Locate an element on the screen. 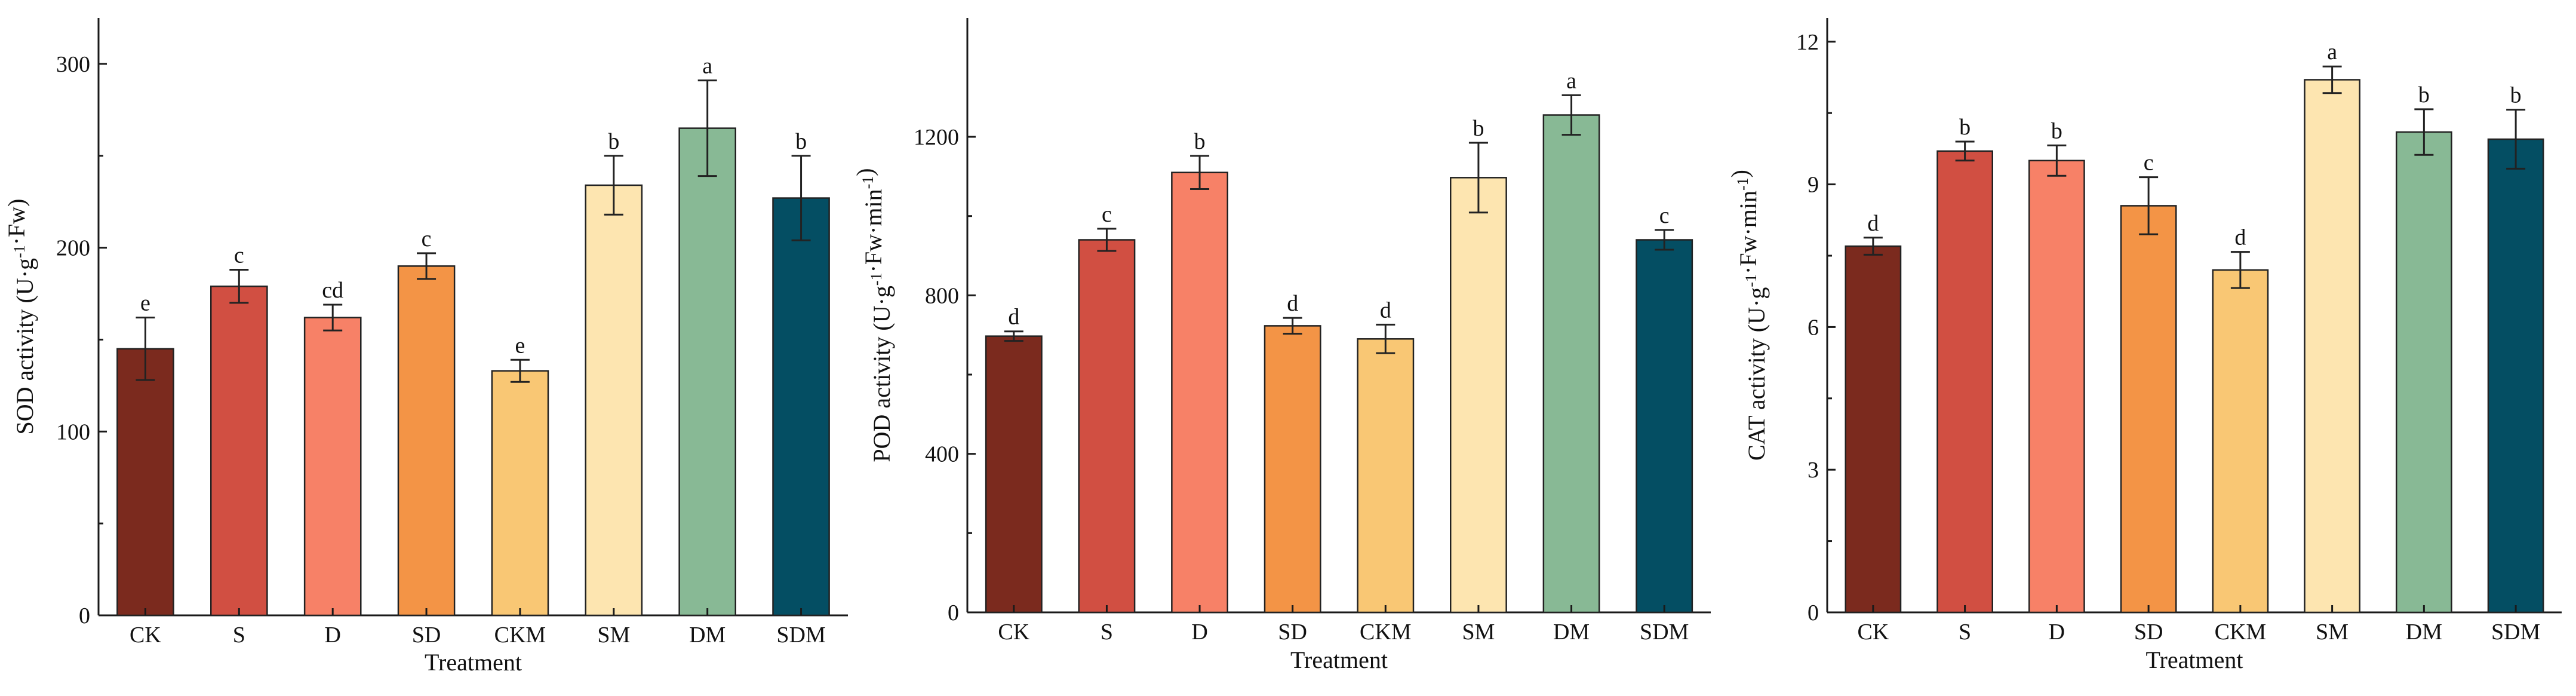 The width and height of the screenshot is (2576, 696). y-axis-title: POD activity (U·g-1·Fw·min-1) is located at coordinates (873, 315).